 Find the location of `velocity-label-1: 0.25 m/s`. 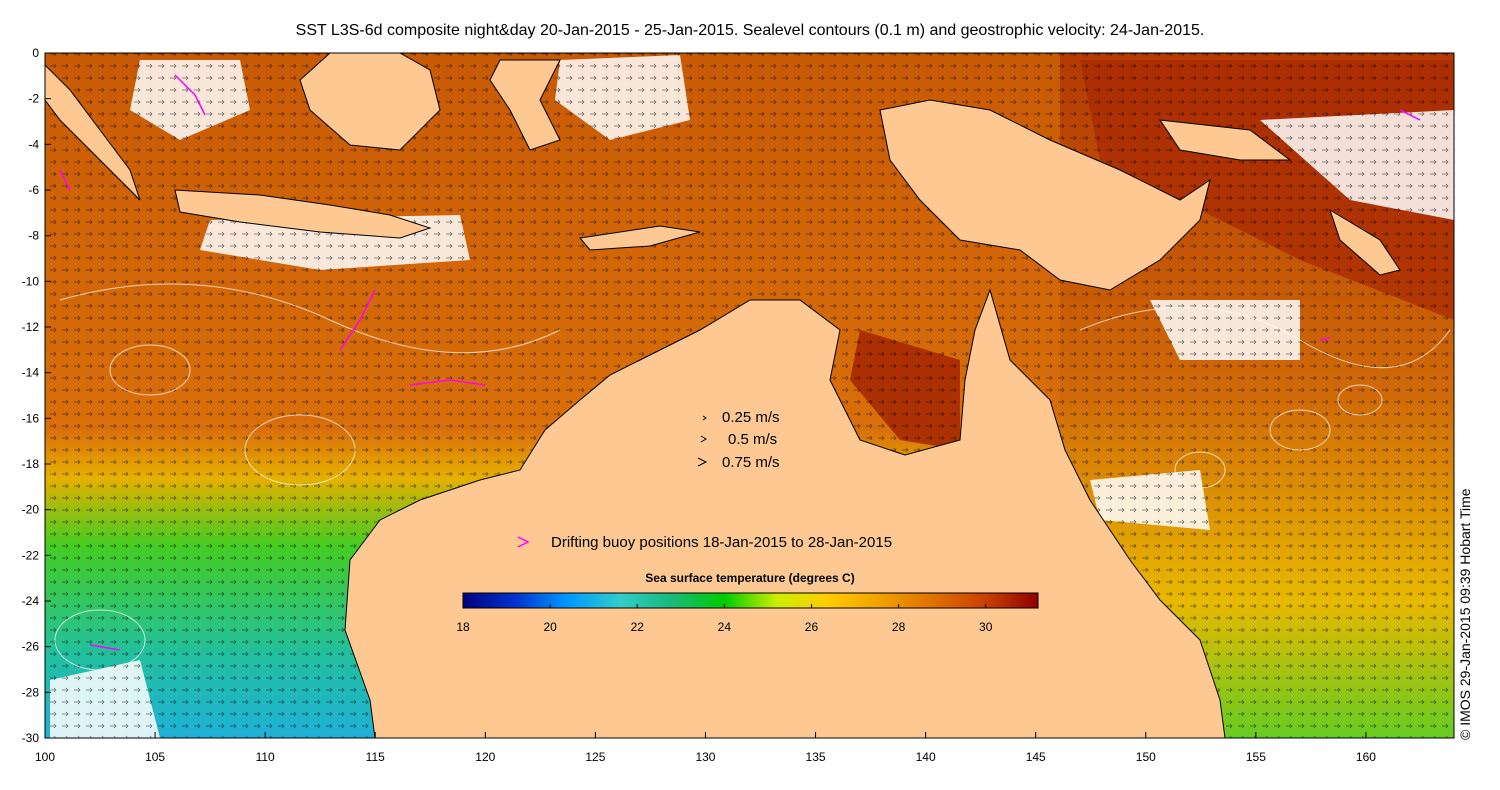

velocity-label-1: 0.25 m/s is located at coordinates (751, 417).